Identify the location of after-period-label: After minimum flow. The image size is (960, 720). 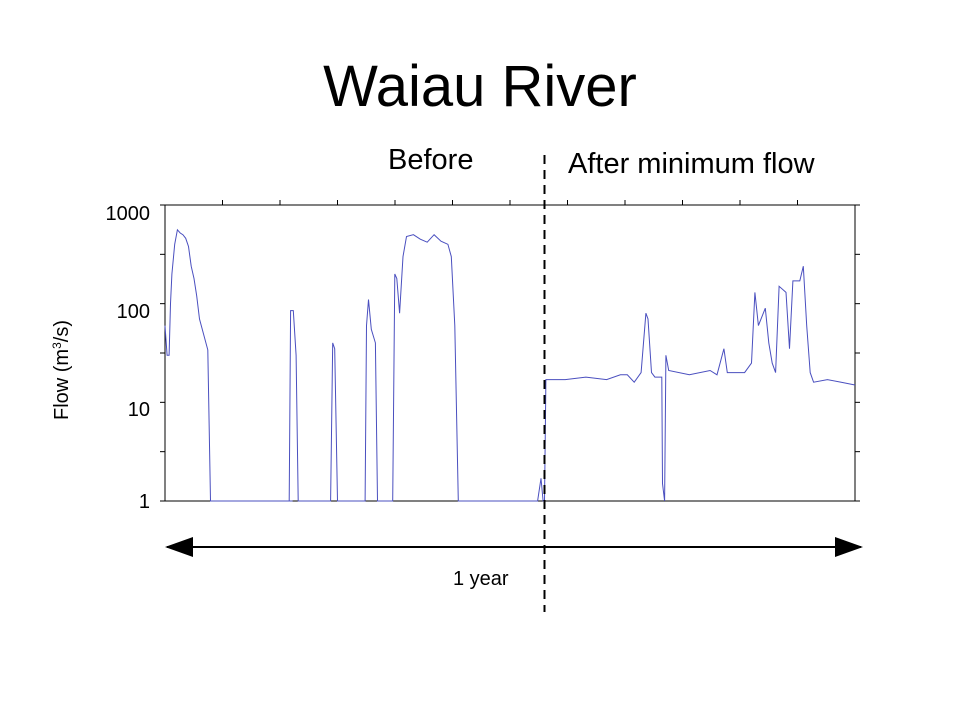
(691, 164).